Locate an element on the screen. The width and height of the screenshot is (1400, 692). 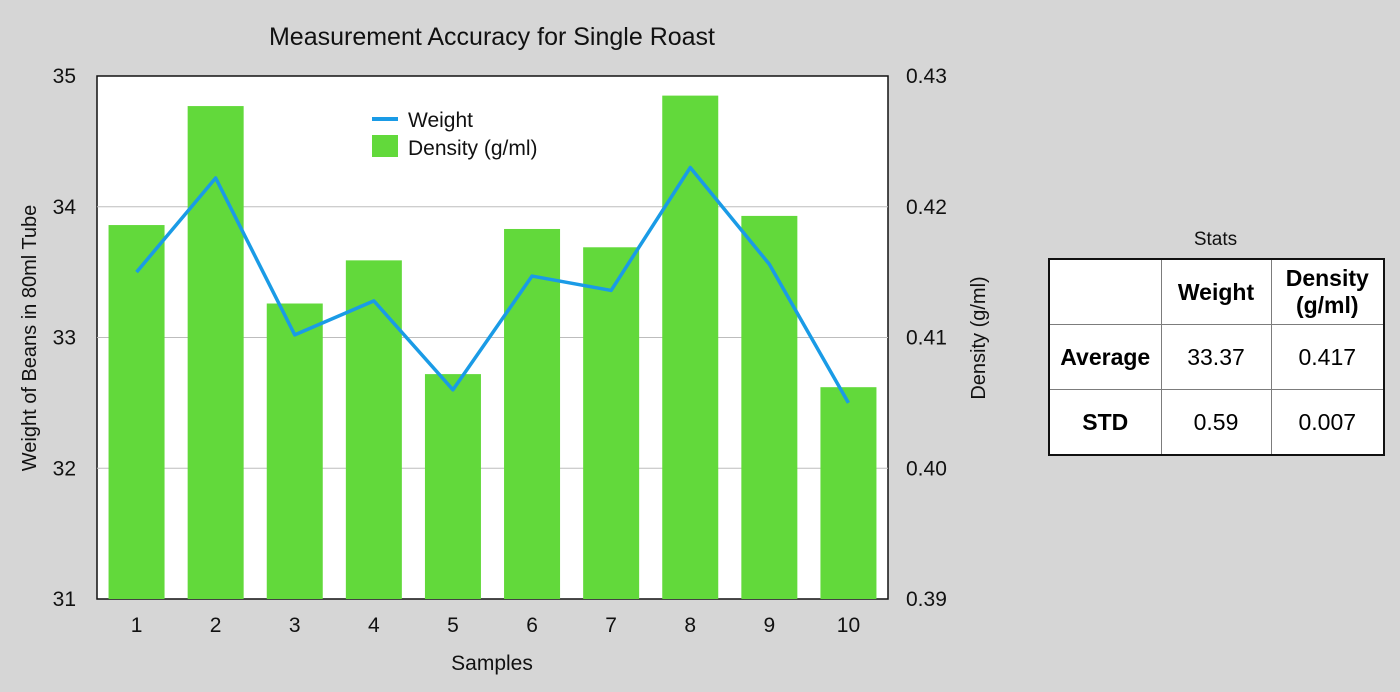
x-axis-ticks: 1 2 3 4 5 6 7 8 9 10 is located at coordinates (495, 625).